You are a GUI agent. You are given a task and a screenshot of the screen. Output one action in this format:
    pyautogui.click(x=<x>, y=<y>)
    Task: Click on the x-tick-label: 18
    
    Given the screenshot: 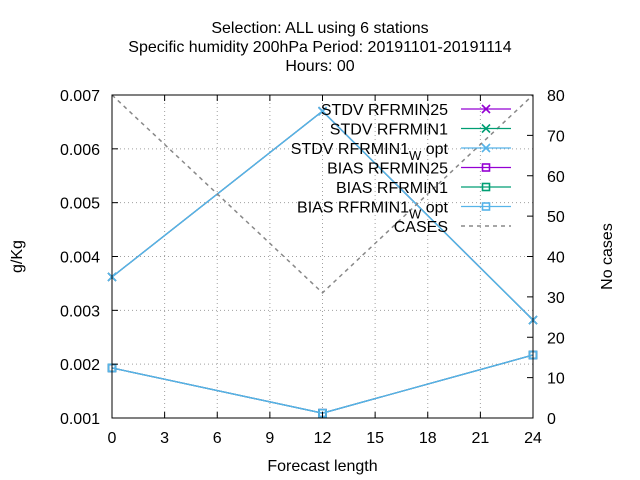 What is the action you would take?
    pyautogui.click(x=428, y=438)
    